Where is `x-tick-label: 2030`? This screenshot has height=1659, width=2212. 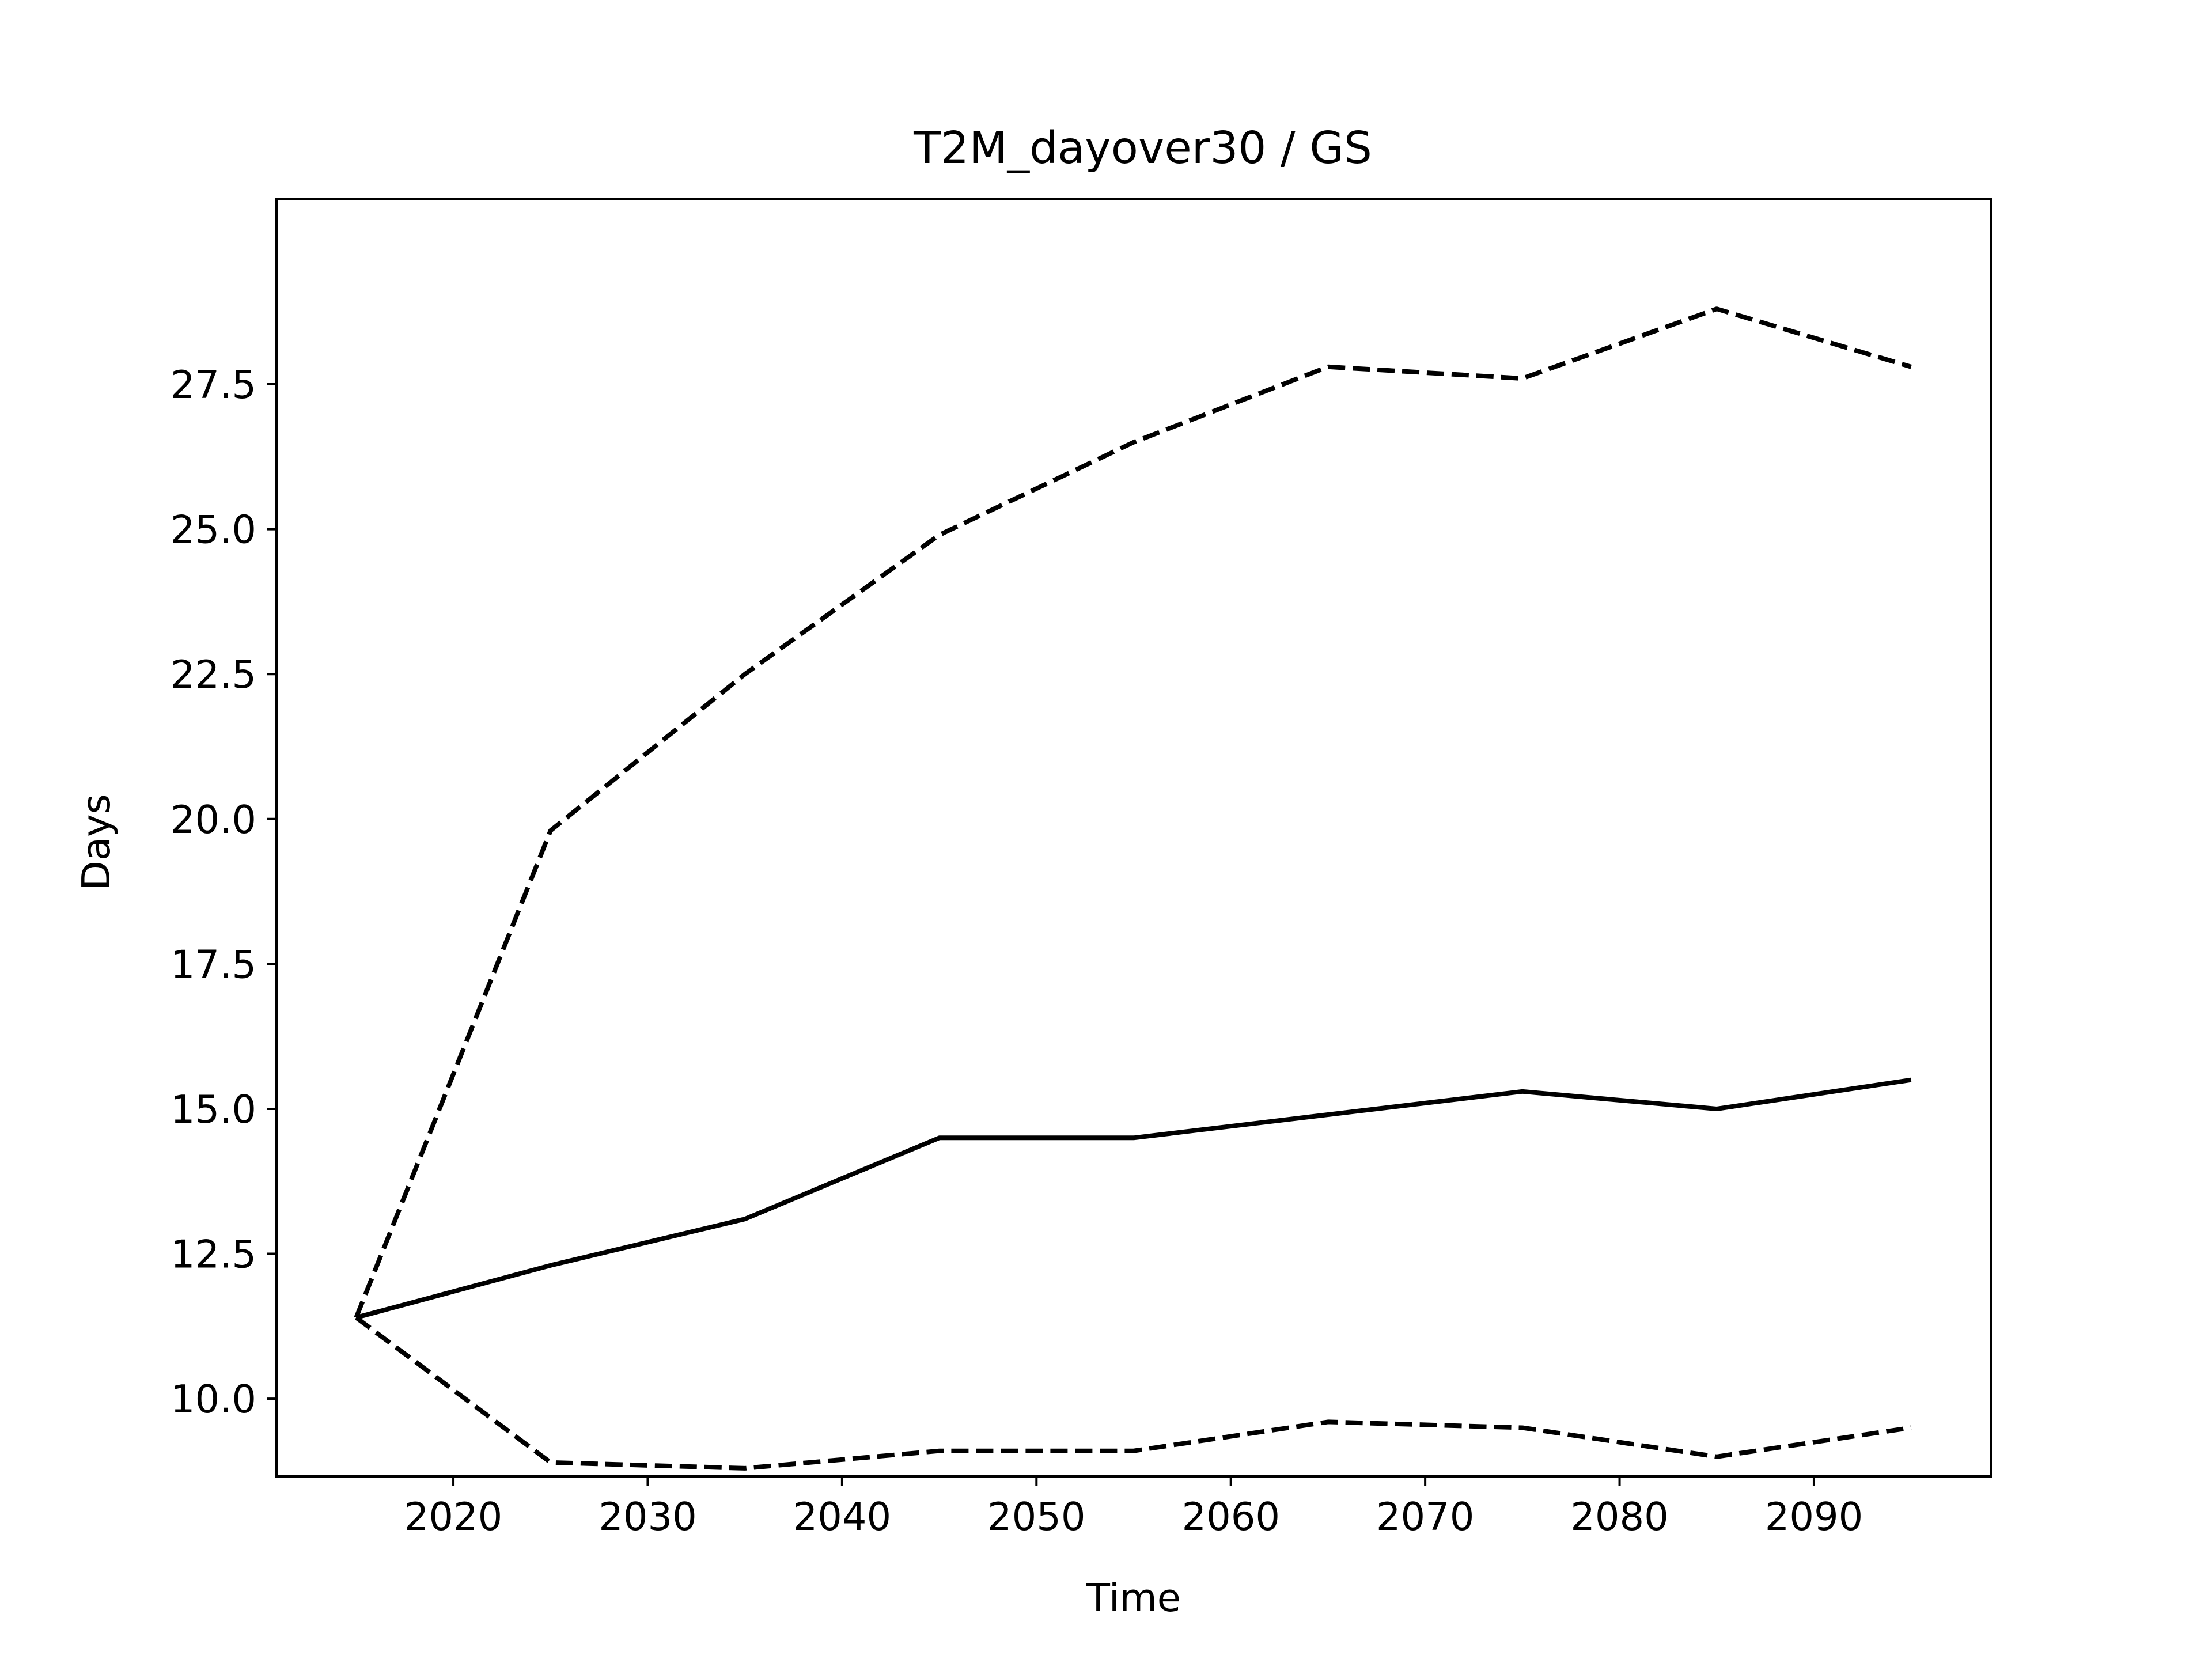 x-tick-label: 2030 is located at coordinates (648, 1516).